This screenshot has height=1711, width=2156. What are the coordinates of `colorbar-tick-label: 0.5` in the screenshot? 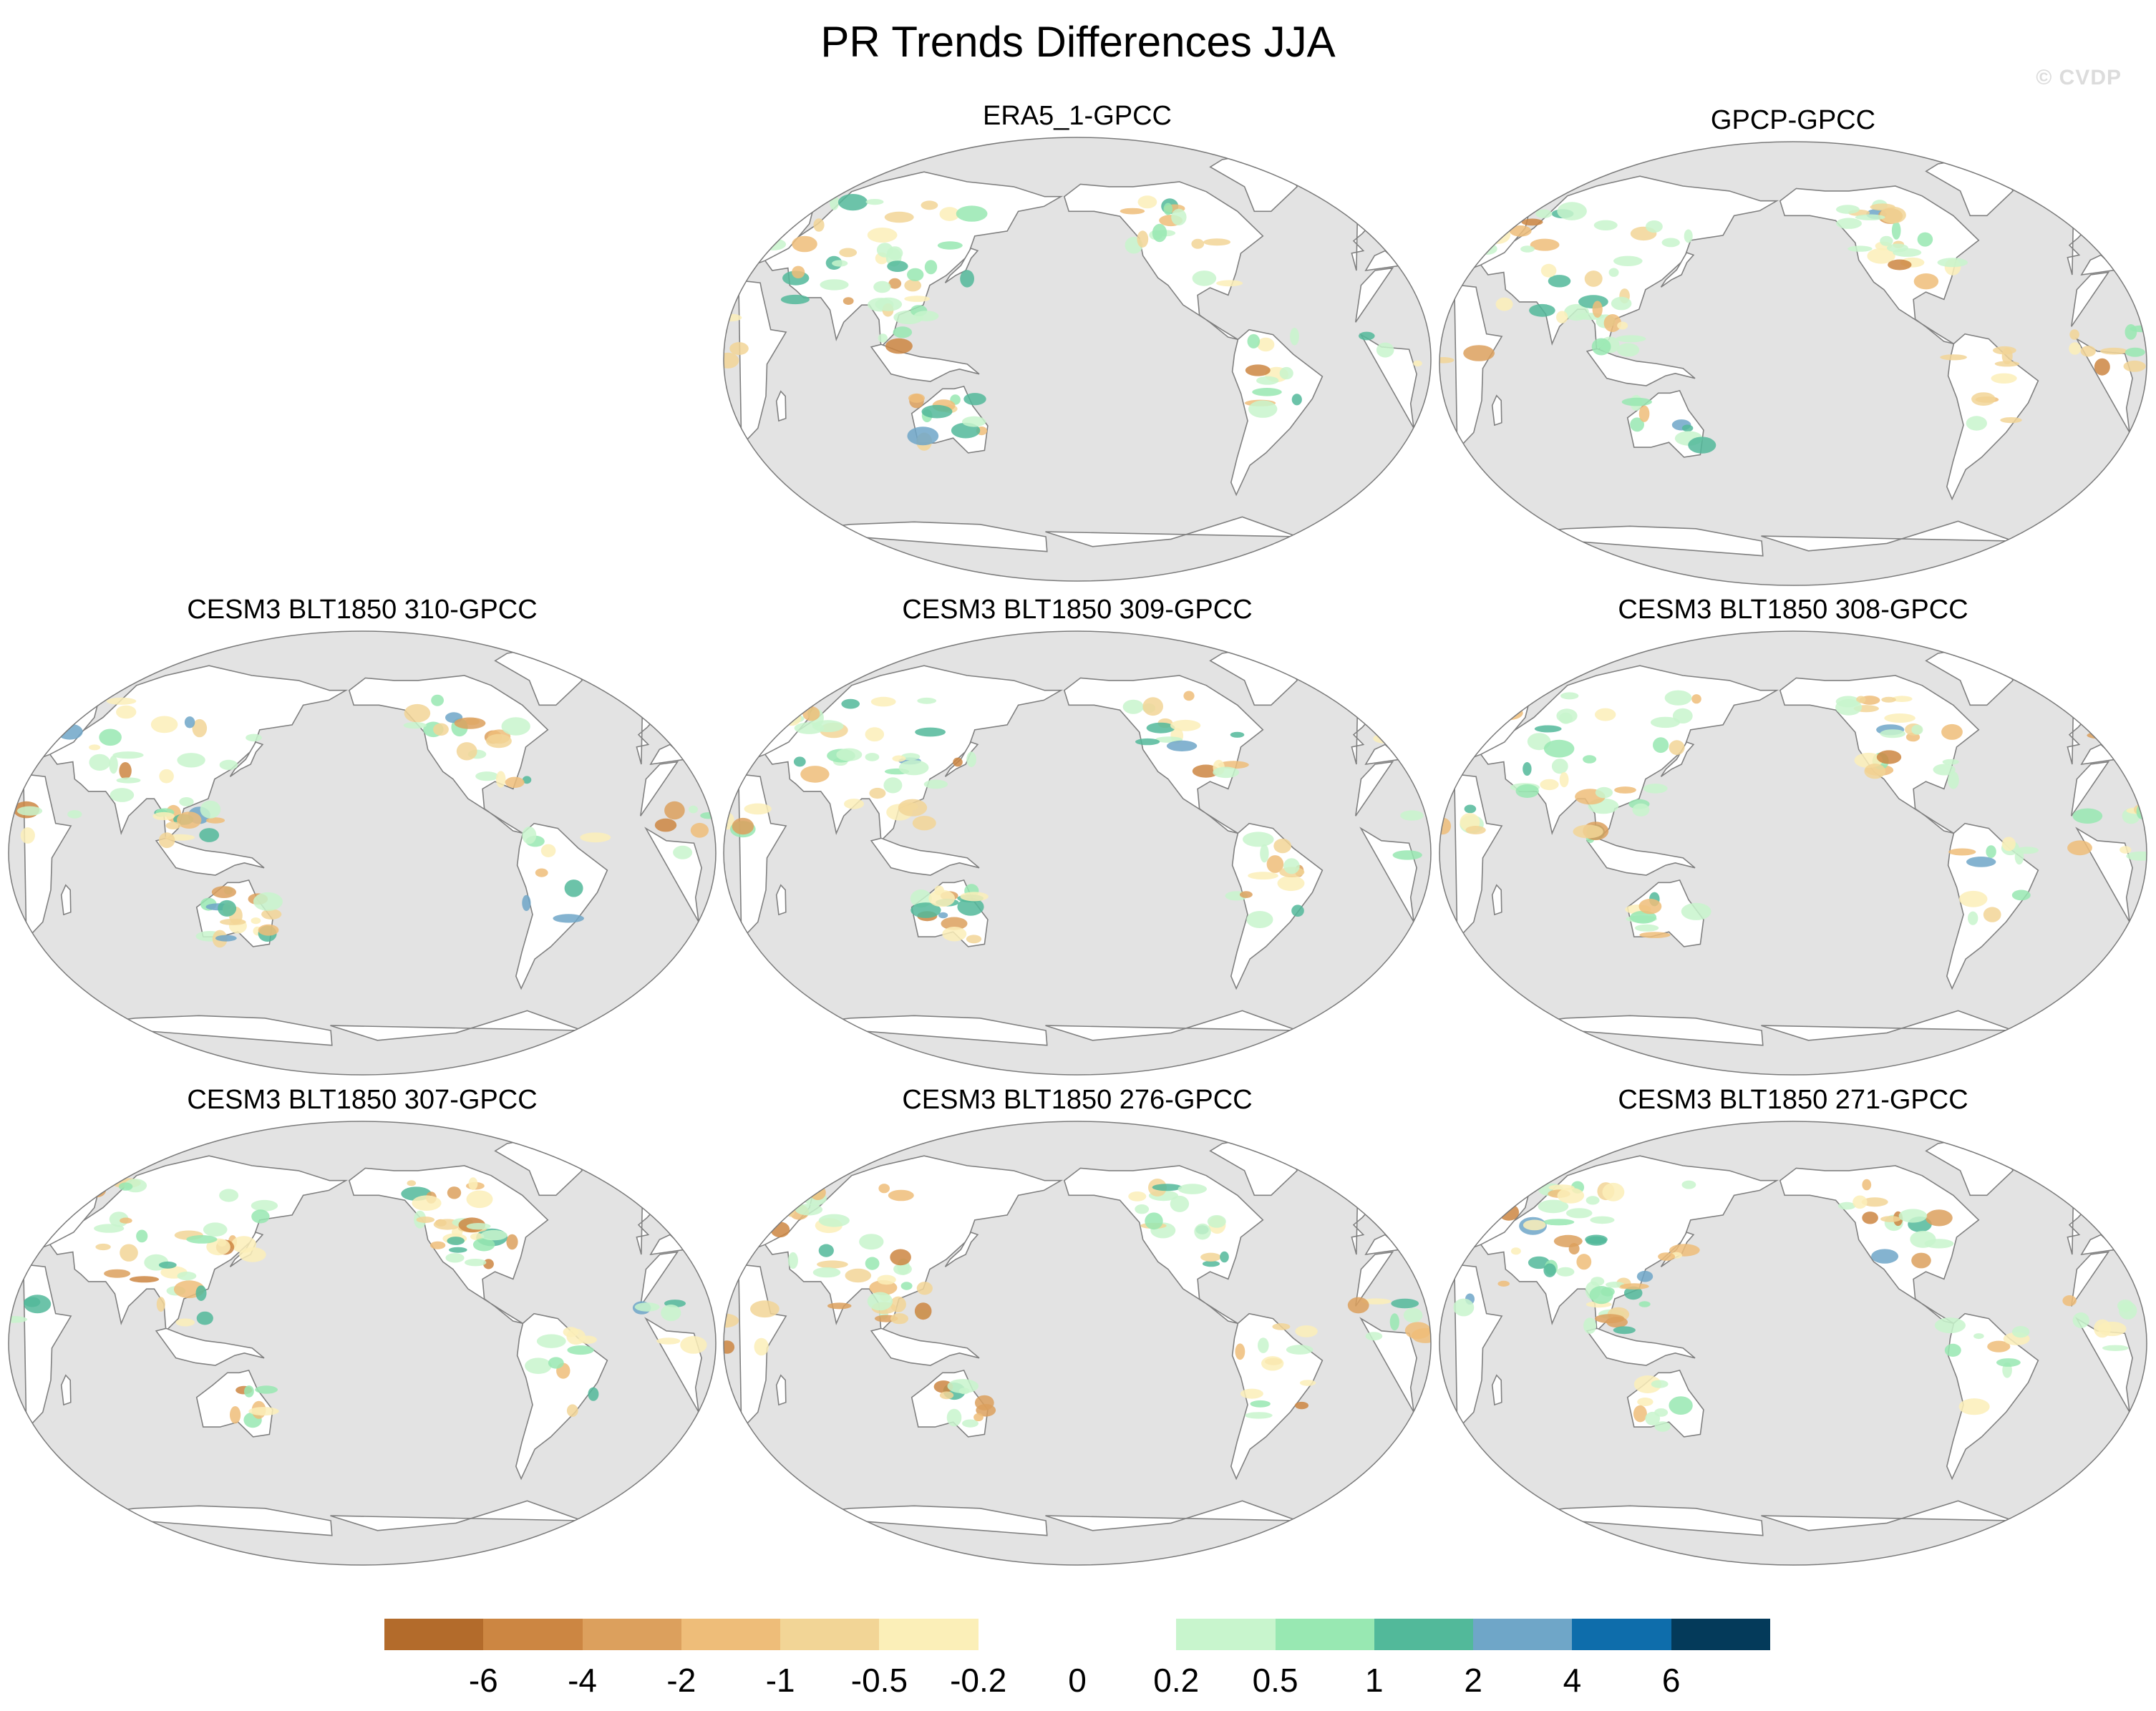 It's located at (1275, 1680).